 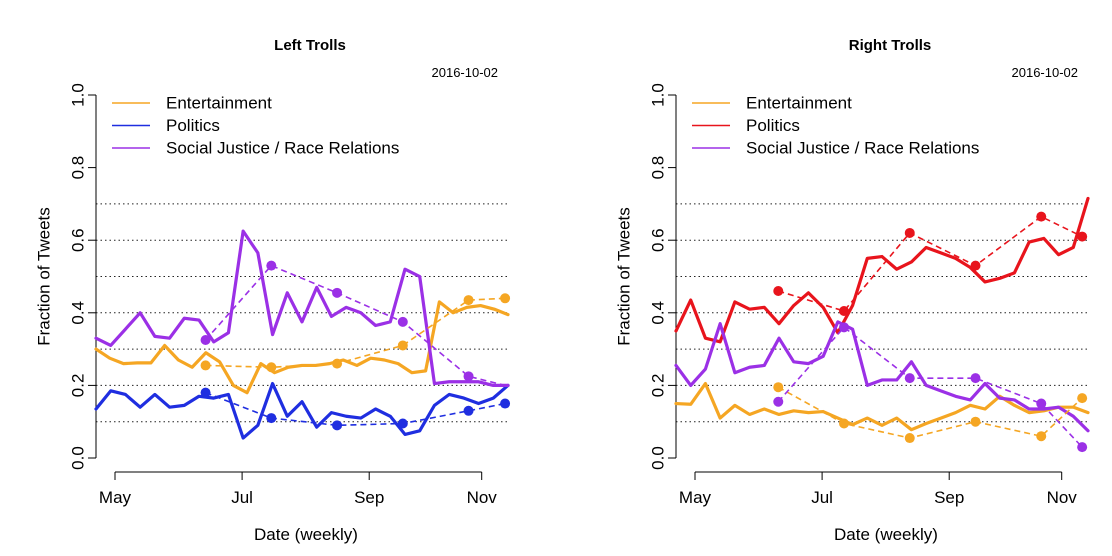 What do you see at coordinates (219, 103) in the screenshot?
I see `left-trolls-legend-label: Entertainment` at bounding box center [219, 103].